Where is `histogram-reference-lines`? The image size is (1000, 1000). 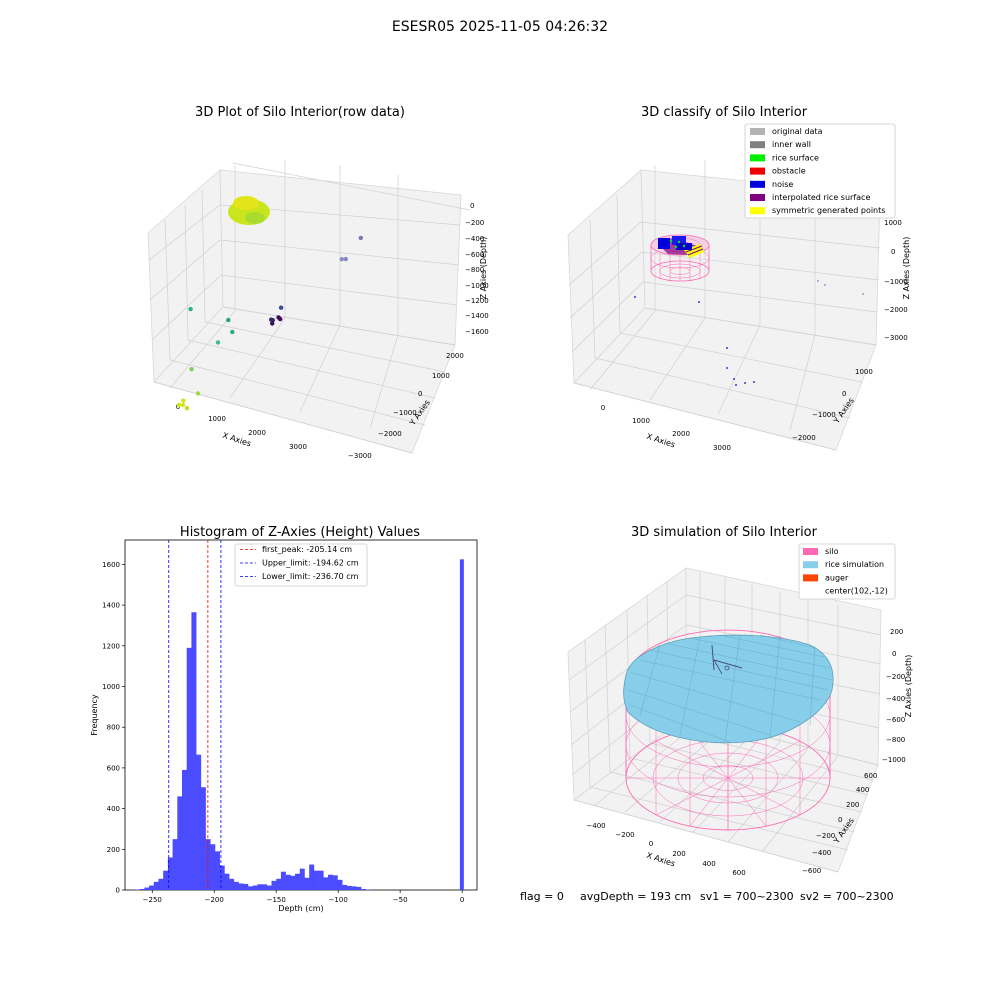
histogram-reference-lines is located at coordinates (195, 715).